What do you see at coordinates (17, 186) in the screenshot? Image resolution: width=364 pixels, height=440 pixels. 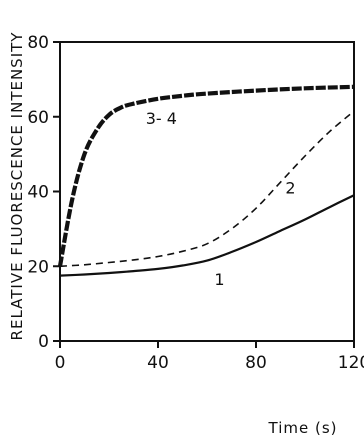 I see `y-axis-label: RELATIVE FLUORESCENCE INTENSITY` at bounding box center [17, 186].